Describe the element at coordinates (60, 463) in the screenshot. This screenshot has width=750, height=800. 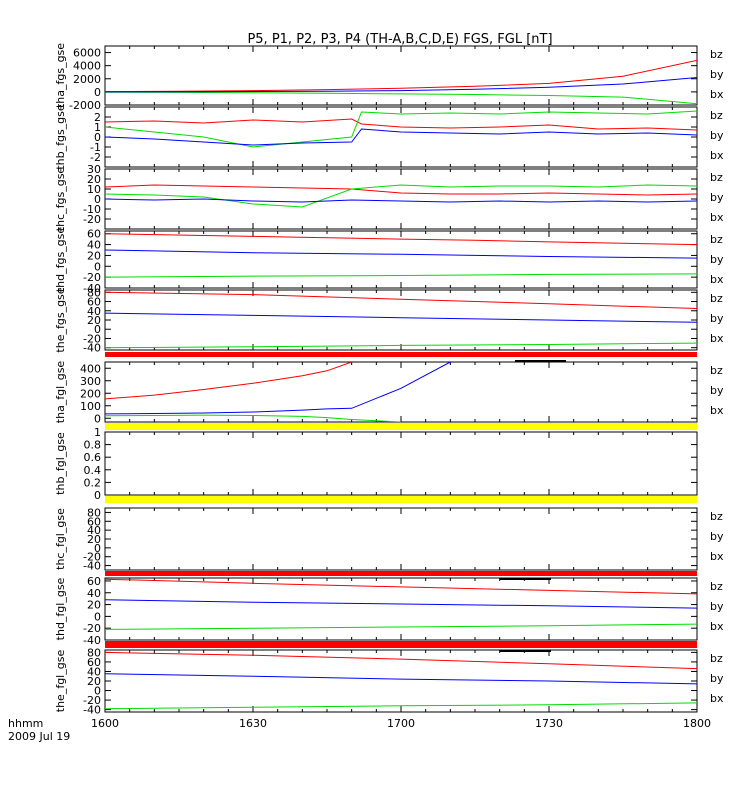
I see `y-axis-label: thb_fgl_gse` at that location.